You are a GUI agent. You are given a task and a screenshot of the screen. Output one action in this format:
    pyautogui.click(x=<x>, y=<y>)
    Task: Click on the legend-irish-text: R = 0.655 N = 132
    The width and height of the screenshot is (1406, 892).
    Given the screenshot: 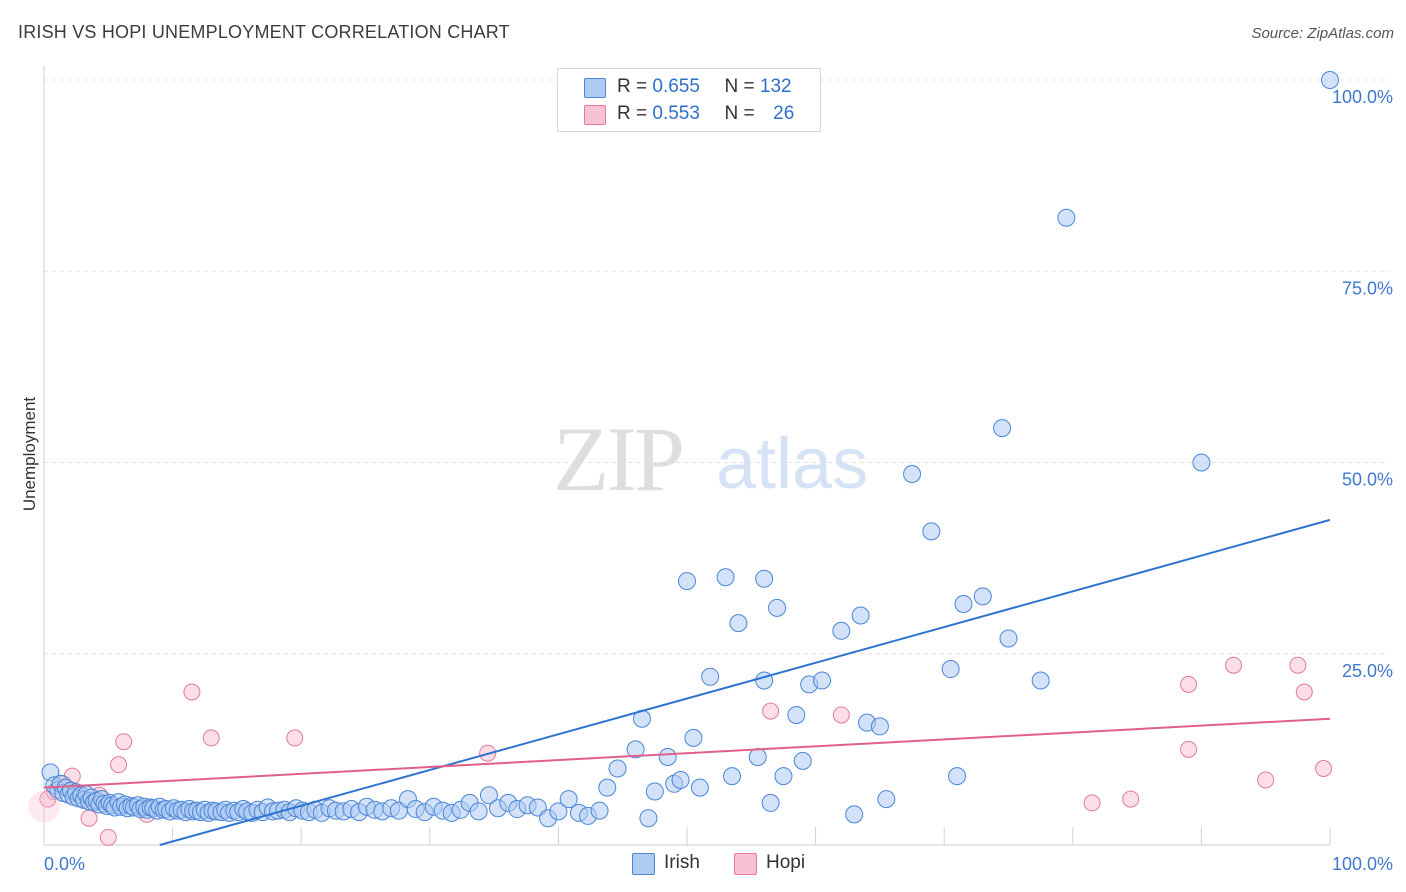 What is the action you would take?
    pyautogui.click(x=704, y=87)
    